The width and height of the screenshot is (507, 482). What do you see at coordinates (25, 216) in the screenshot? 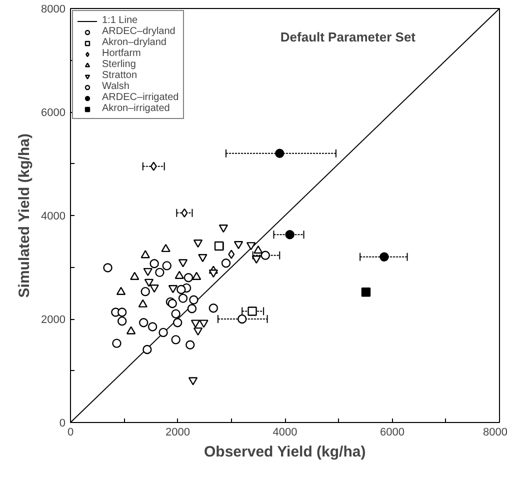
I see `y-axis-title: Simulated Yield (kg/ha)` at bounding box center [25, 216].